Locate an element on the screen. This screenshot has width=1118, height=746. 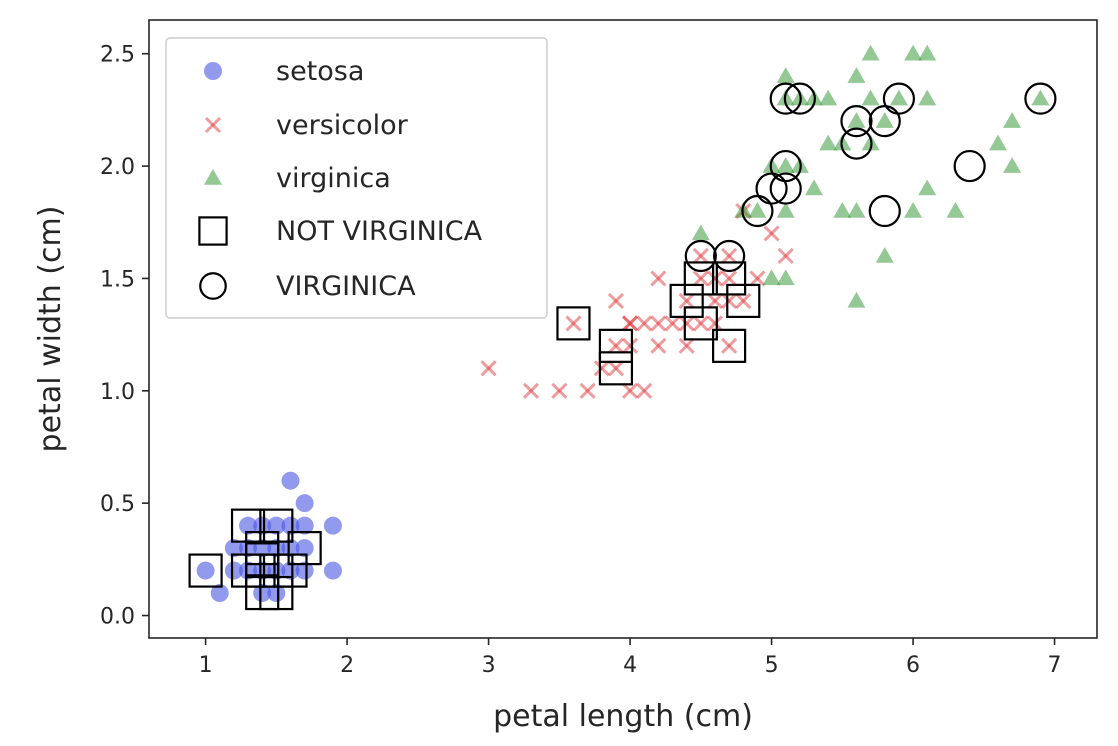
y-tick-label: 1.0 is located at coordinates (117, 392).